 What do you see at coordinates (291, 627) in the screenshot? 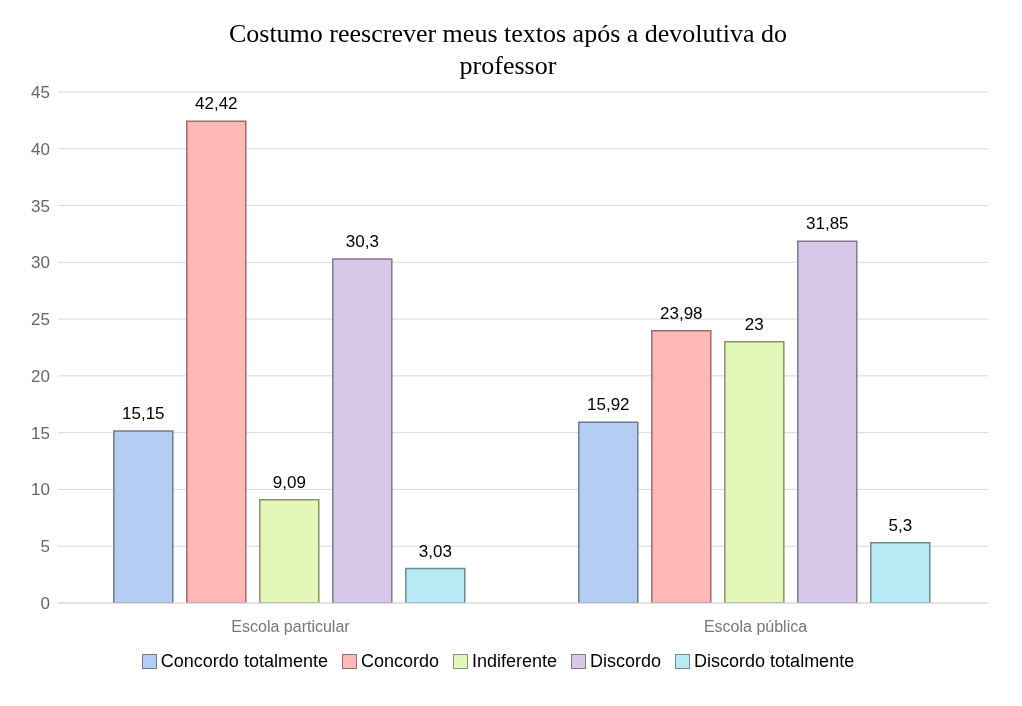
I see `x-tick-label: Escola particular` at bounding box center [291, 627].